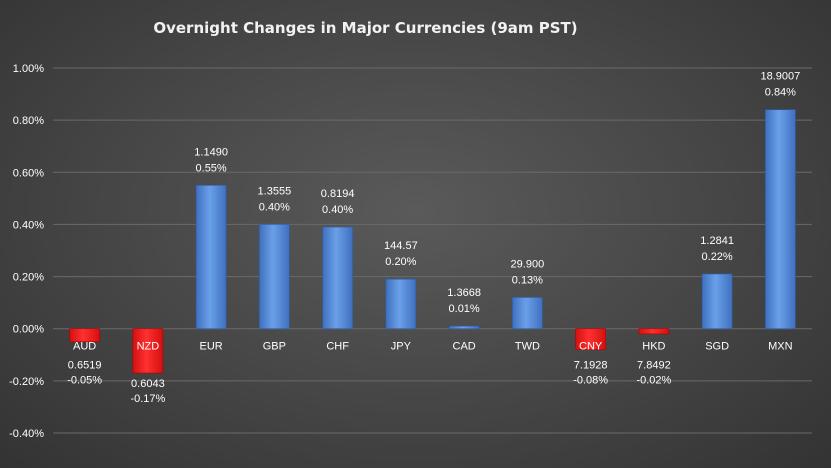 The width and height of the screenshot is (831, 468). Describe the element at coordinates (28, 225) in the screenshot. I see `y-tick-label: 0.40%` at that location.